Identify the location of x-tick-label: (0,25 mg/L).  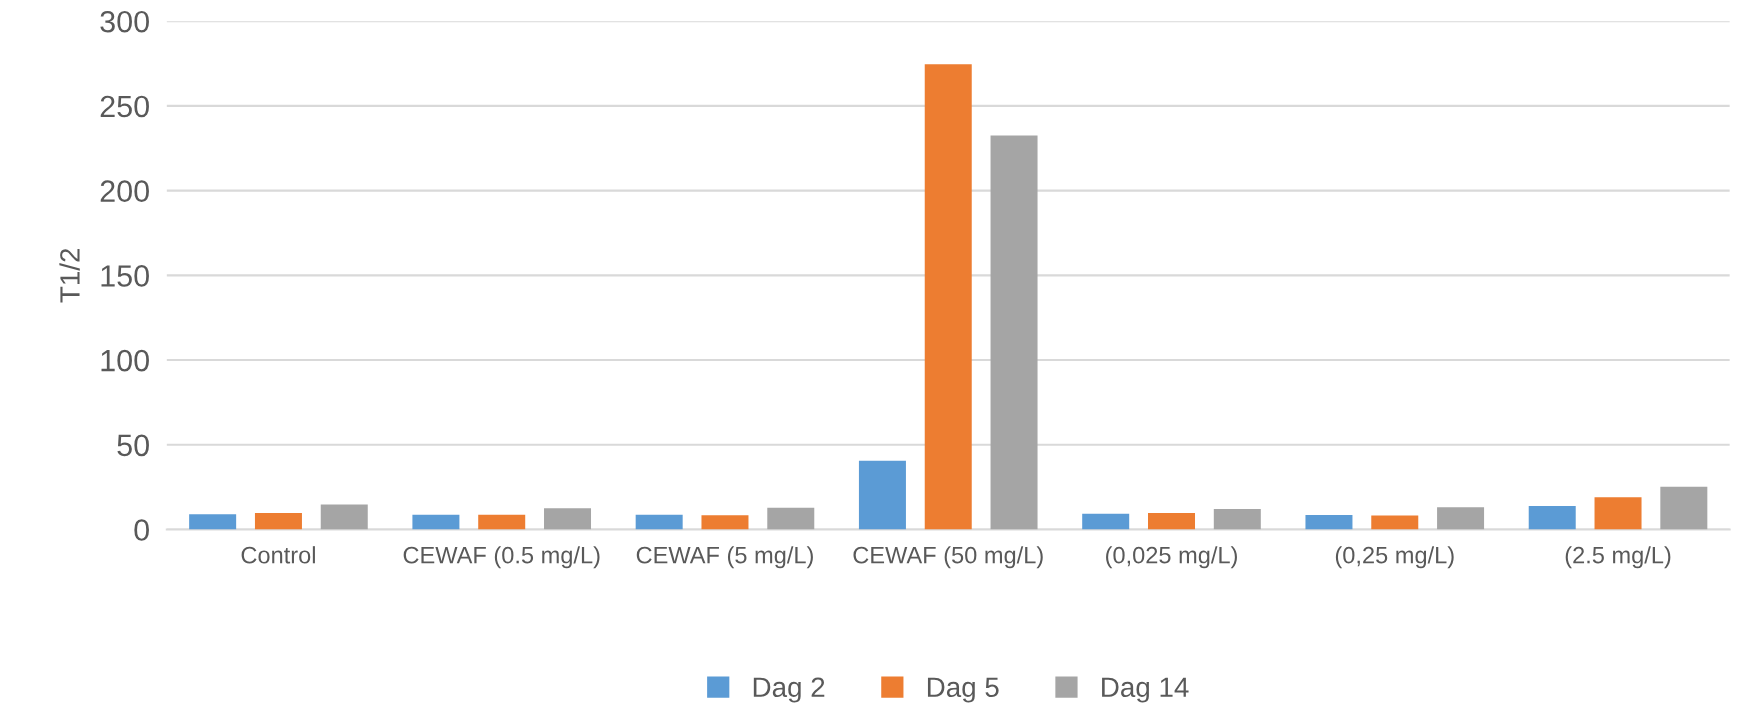
(1394, 557).